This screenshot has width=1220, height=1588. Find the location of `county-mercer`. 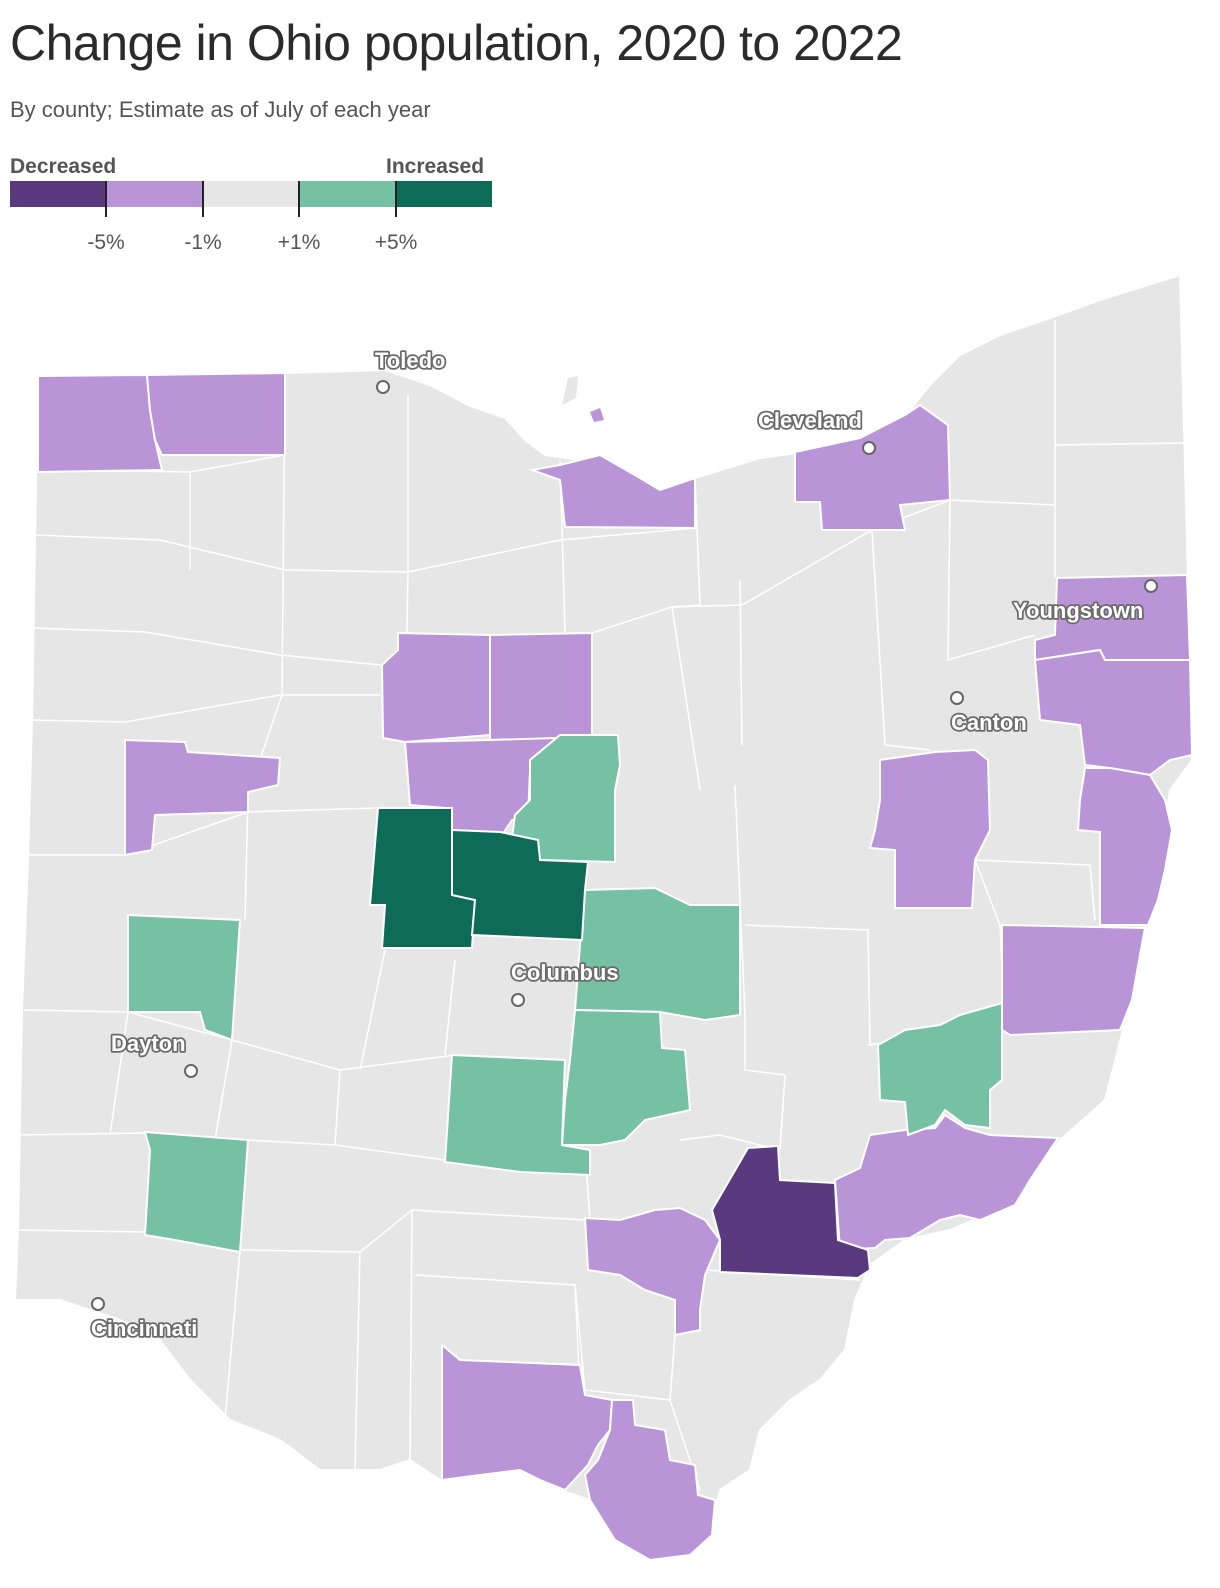

county-mercer is located at coordinates (203, 797).